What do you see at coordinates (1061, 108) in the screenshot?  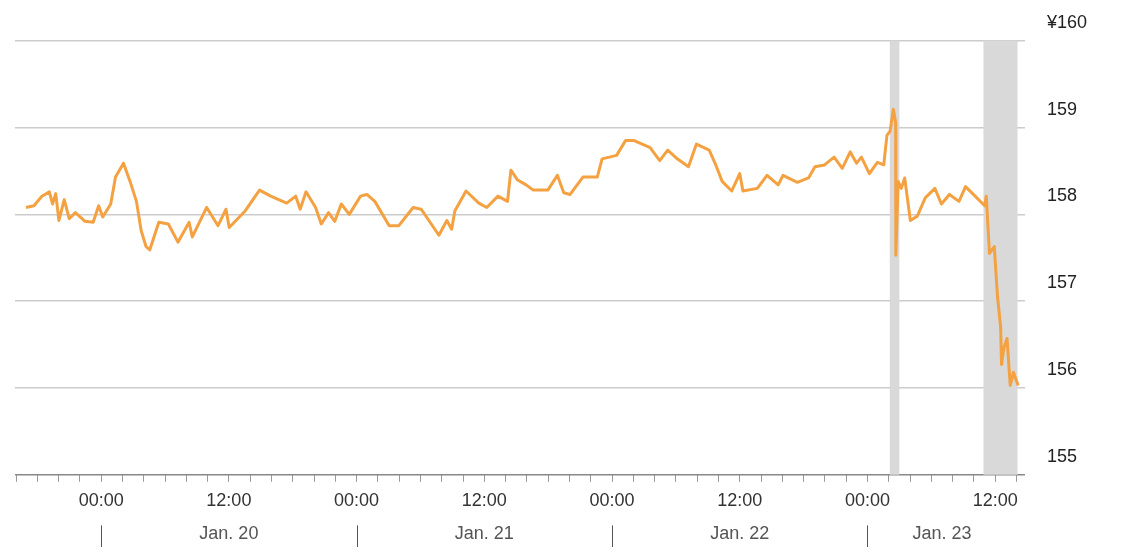 I see `y-tick-label: 159` at bounding box center [1061, 108].